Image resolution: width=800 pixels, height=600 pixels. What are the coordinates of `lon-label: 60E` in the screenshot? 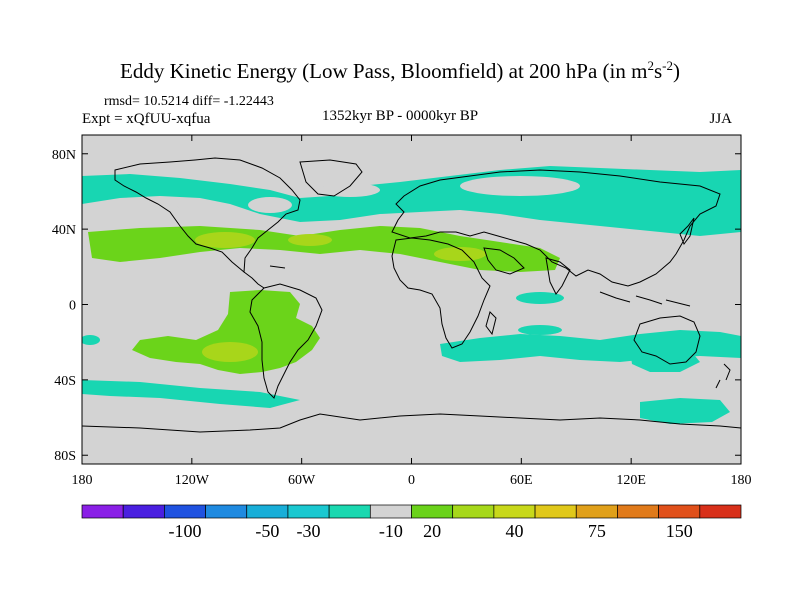 It's located at (521, 480).